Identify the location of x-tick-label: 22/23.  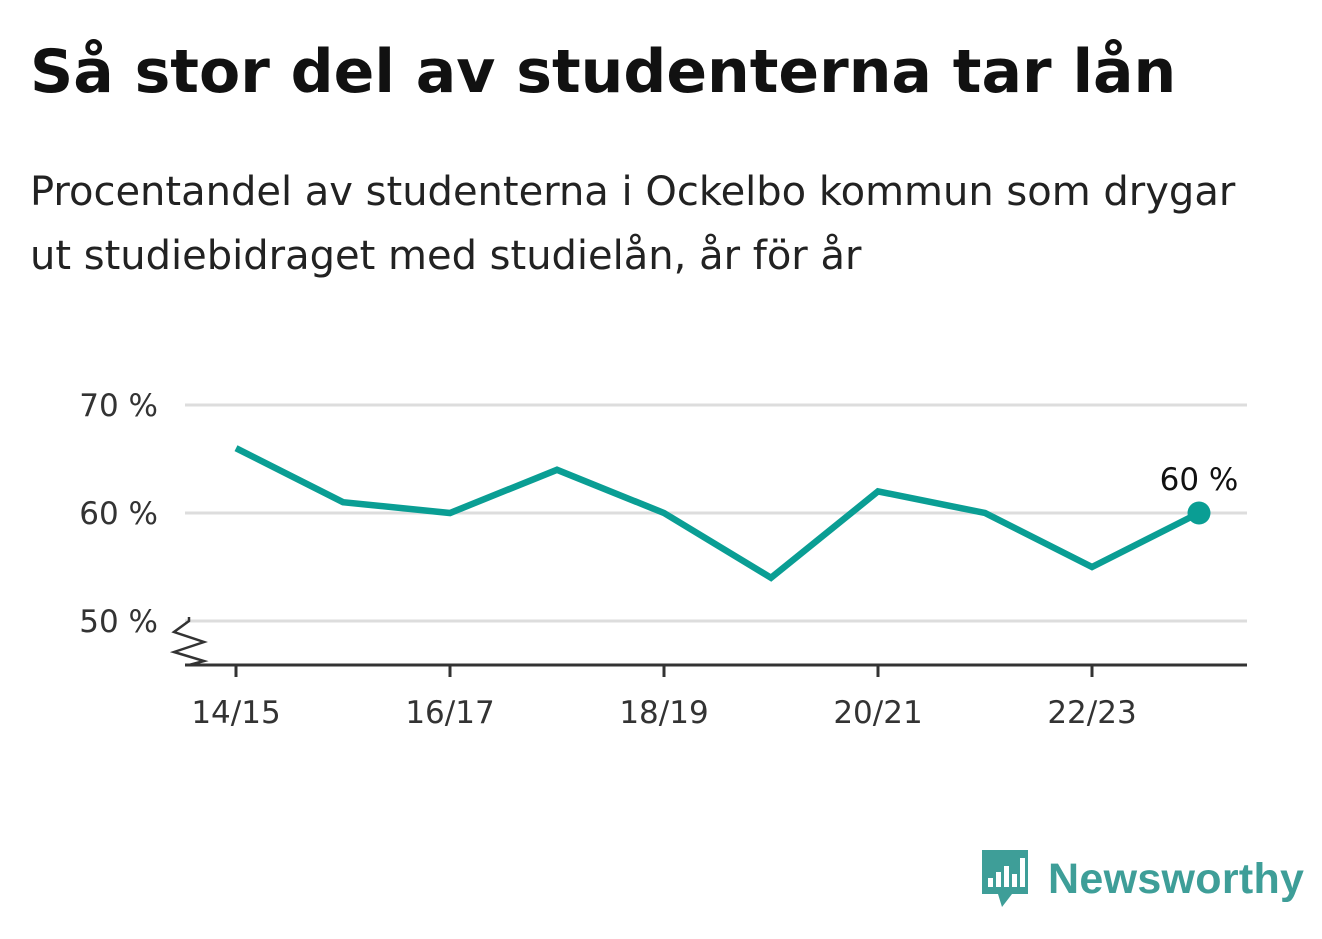
(1091, 713).